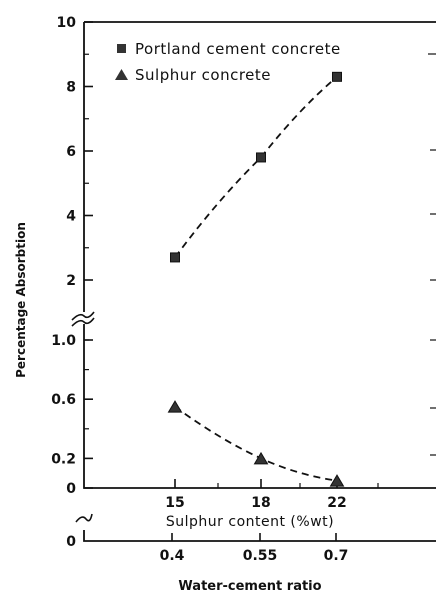 Image resolution: width=436 pixels, height=594 pixels. I want to click on x-tick-label-sulphur: 22, so click(336, 503).